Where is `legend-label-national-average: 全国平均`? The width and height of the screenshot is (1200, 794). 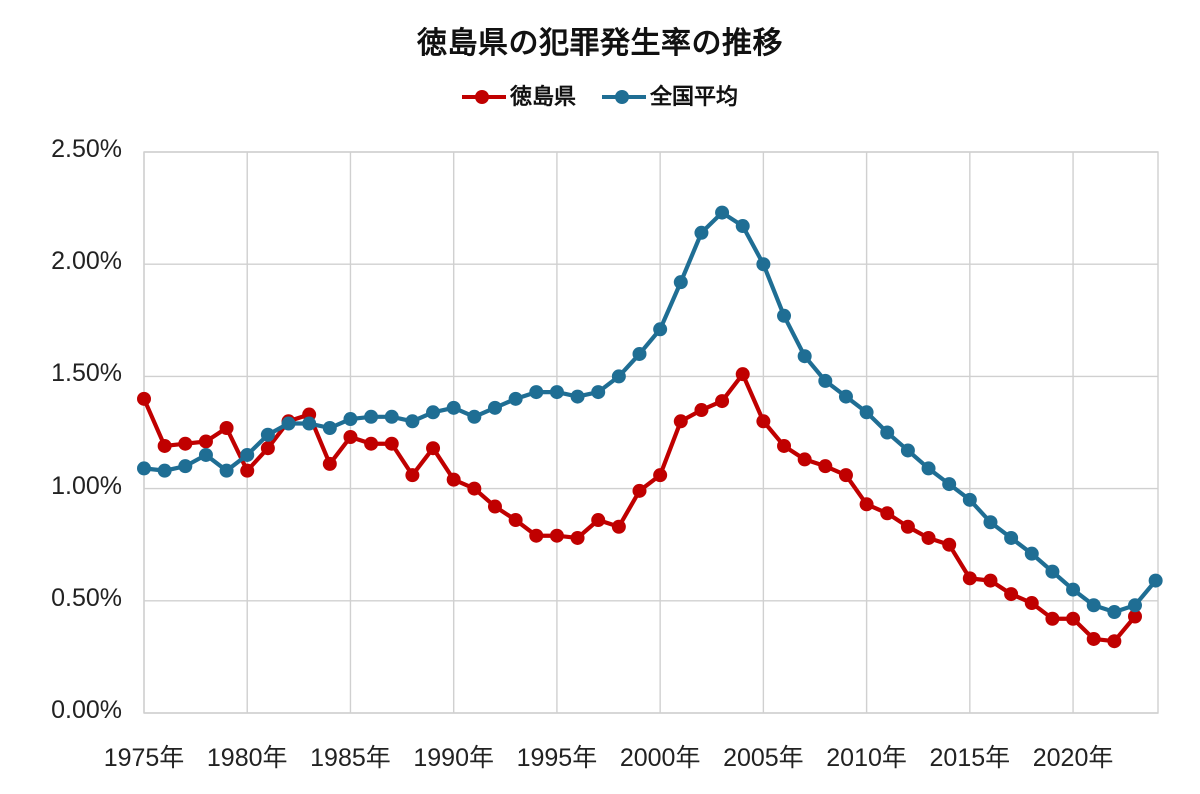
legend-label-national-average: 全国平均 is located at coordinates (694, 96).